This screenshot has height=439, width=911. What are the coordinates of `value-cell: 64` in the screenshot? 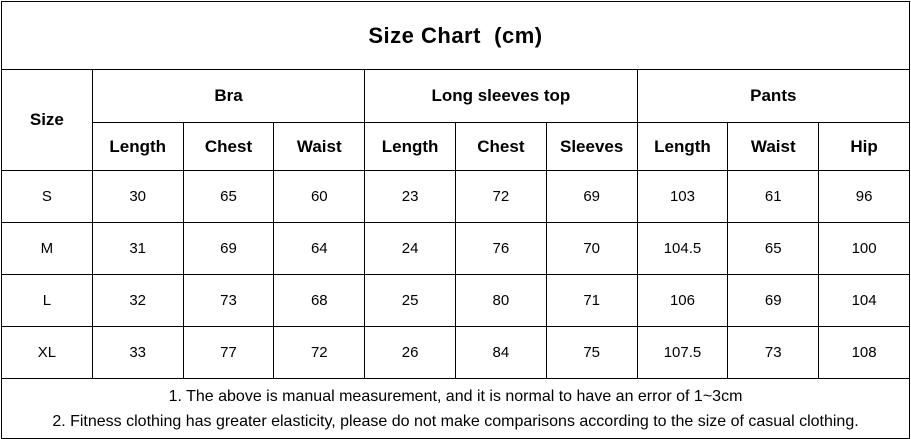 It's located at (319, 248).